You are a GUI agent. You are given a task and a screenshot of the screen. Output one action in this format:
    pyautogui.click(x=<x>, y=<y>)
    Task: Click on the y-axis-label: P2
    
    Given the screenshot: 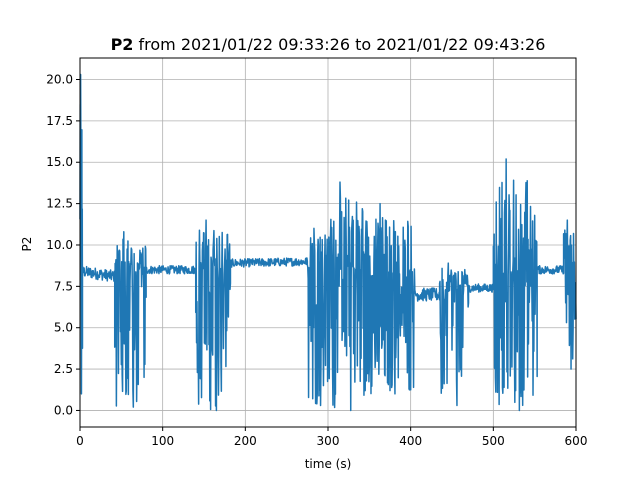 What is the action you would take?
    pyautogui.click(x=27, y=244)
    